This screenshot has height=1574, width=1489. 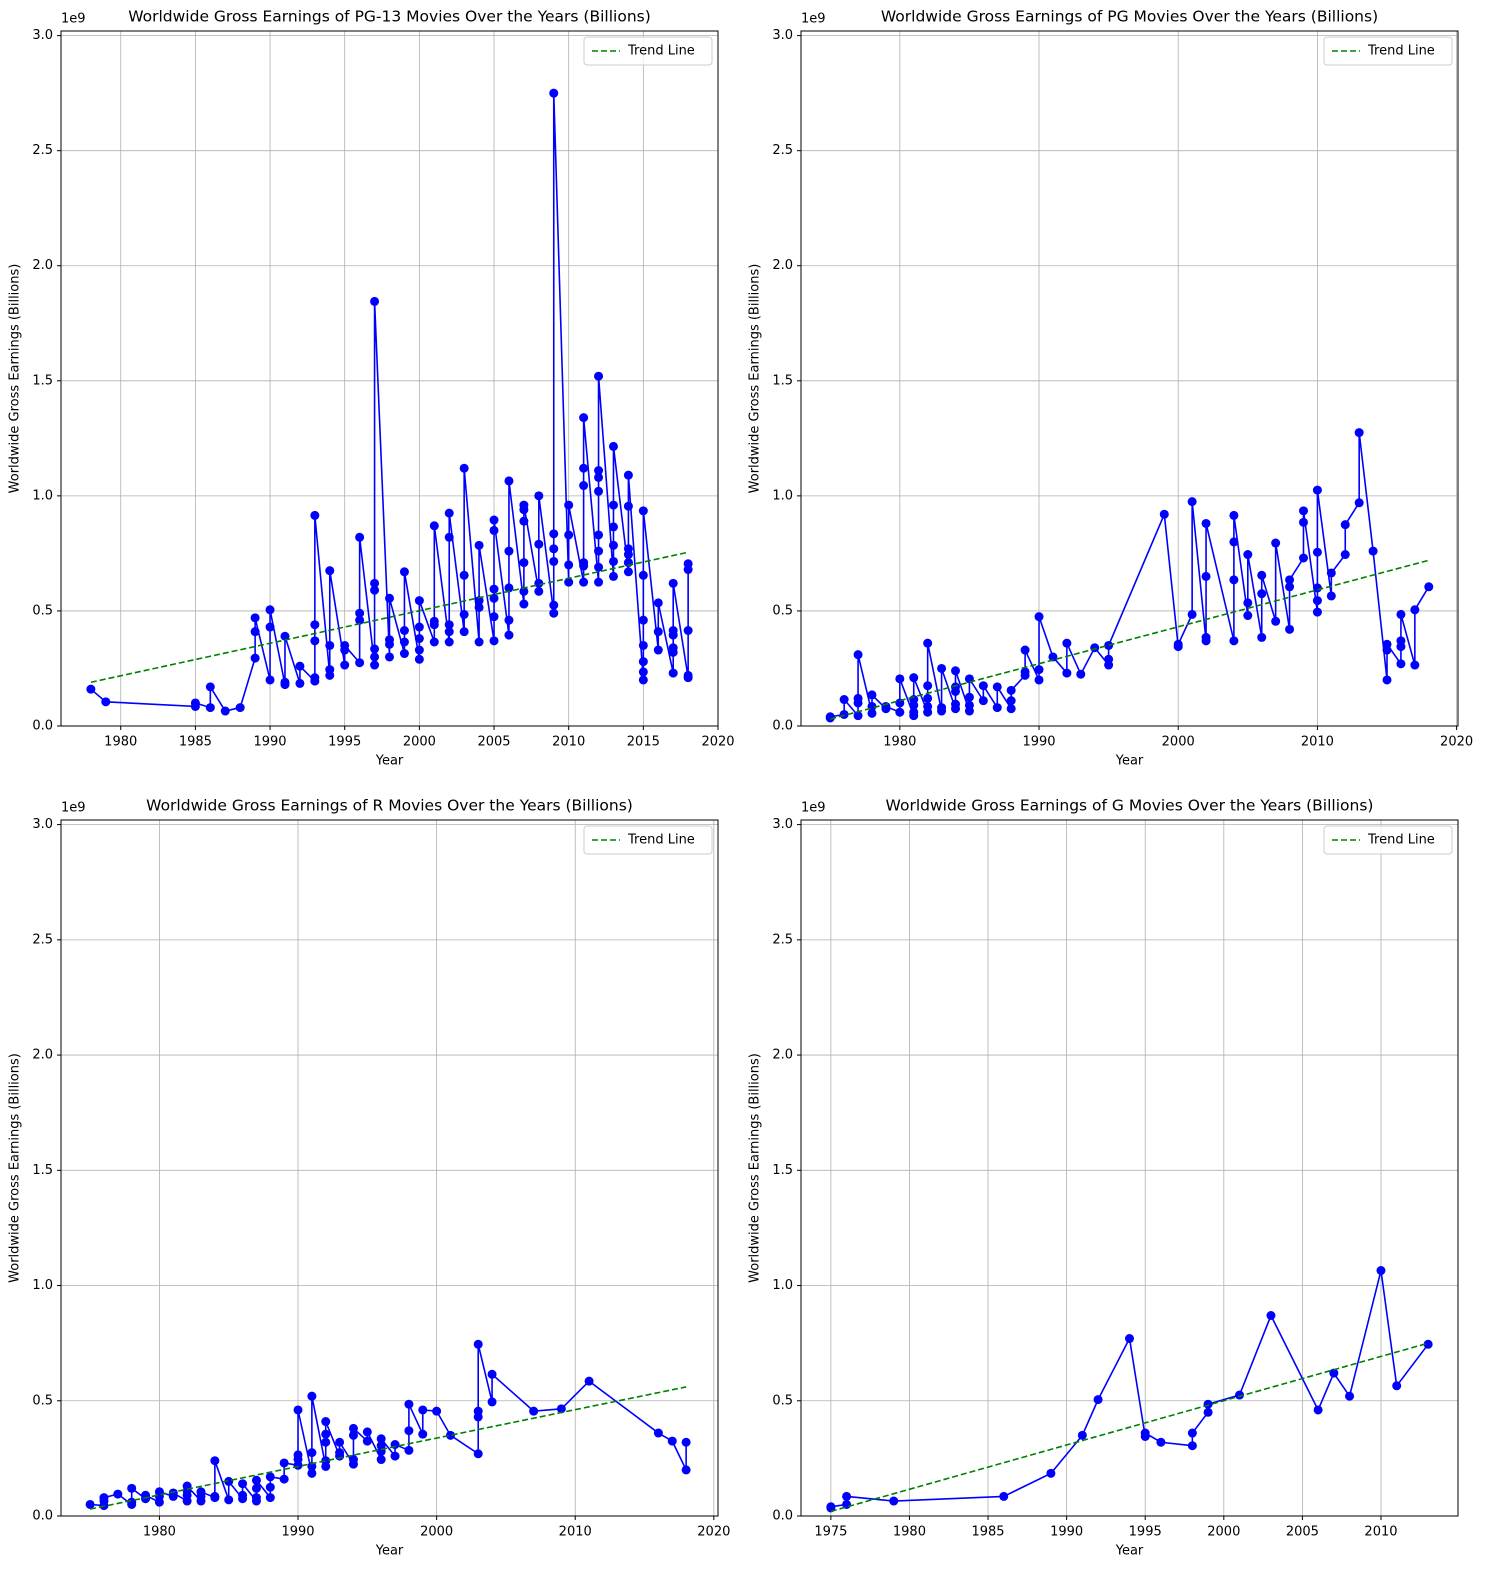 I want to click on x-tick-label: 1980, so click(x=899, y=742).